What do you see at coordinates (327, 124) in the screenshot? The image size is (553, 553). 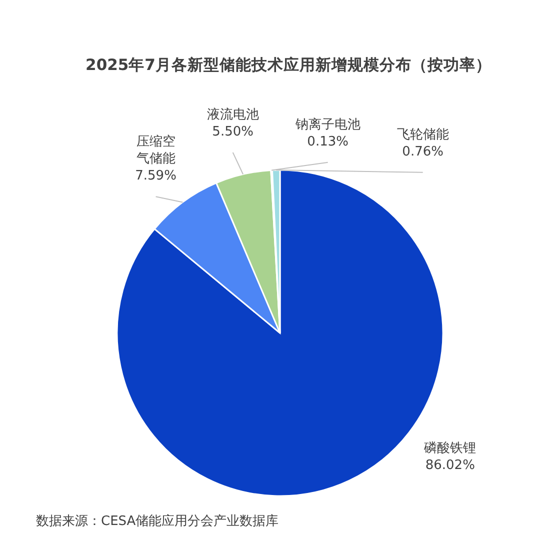 I see `slice-label: 钠离子电池` at bounding box center [327, 124].